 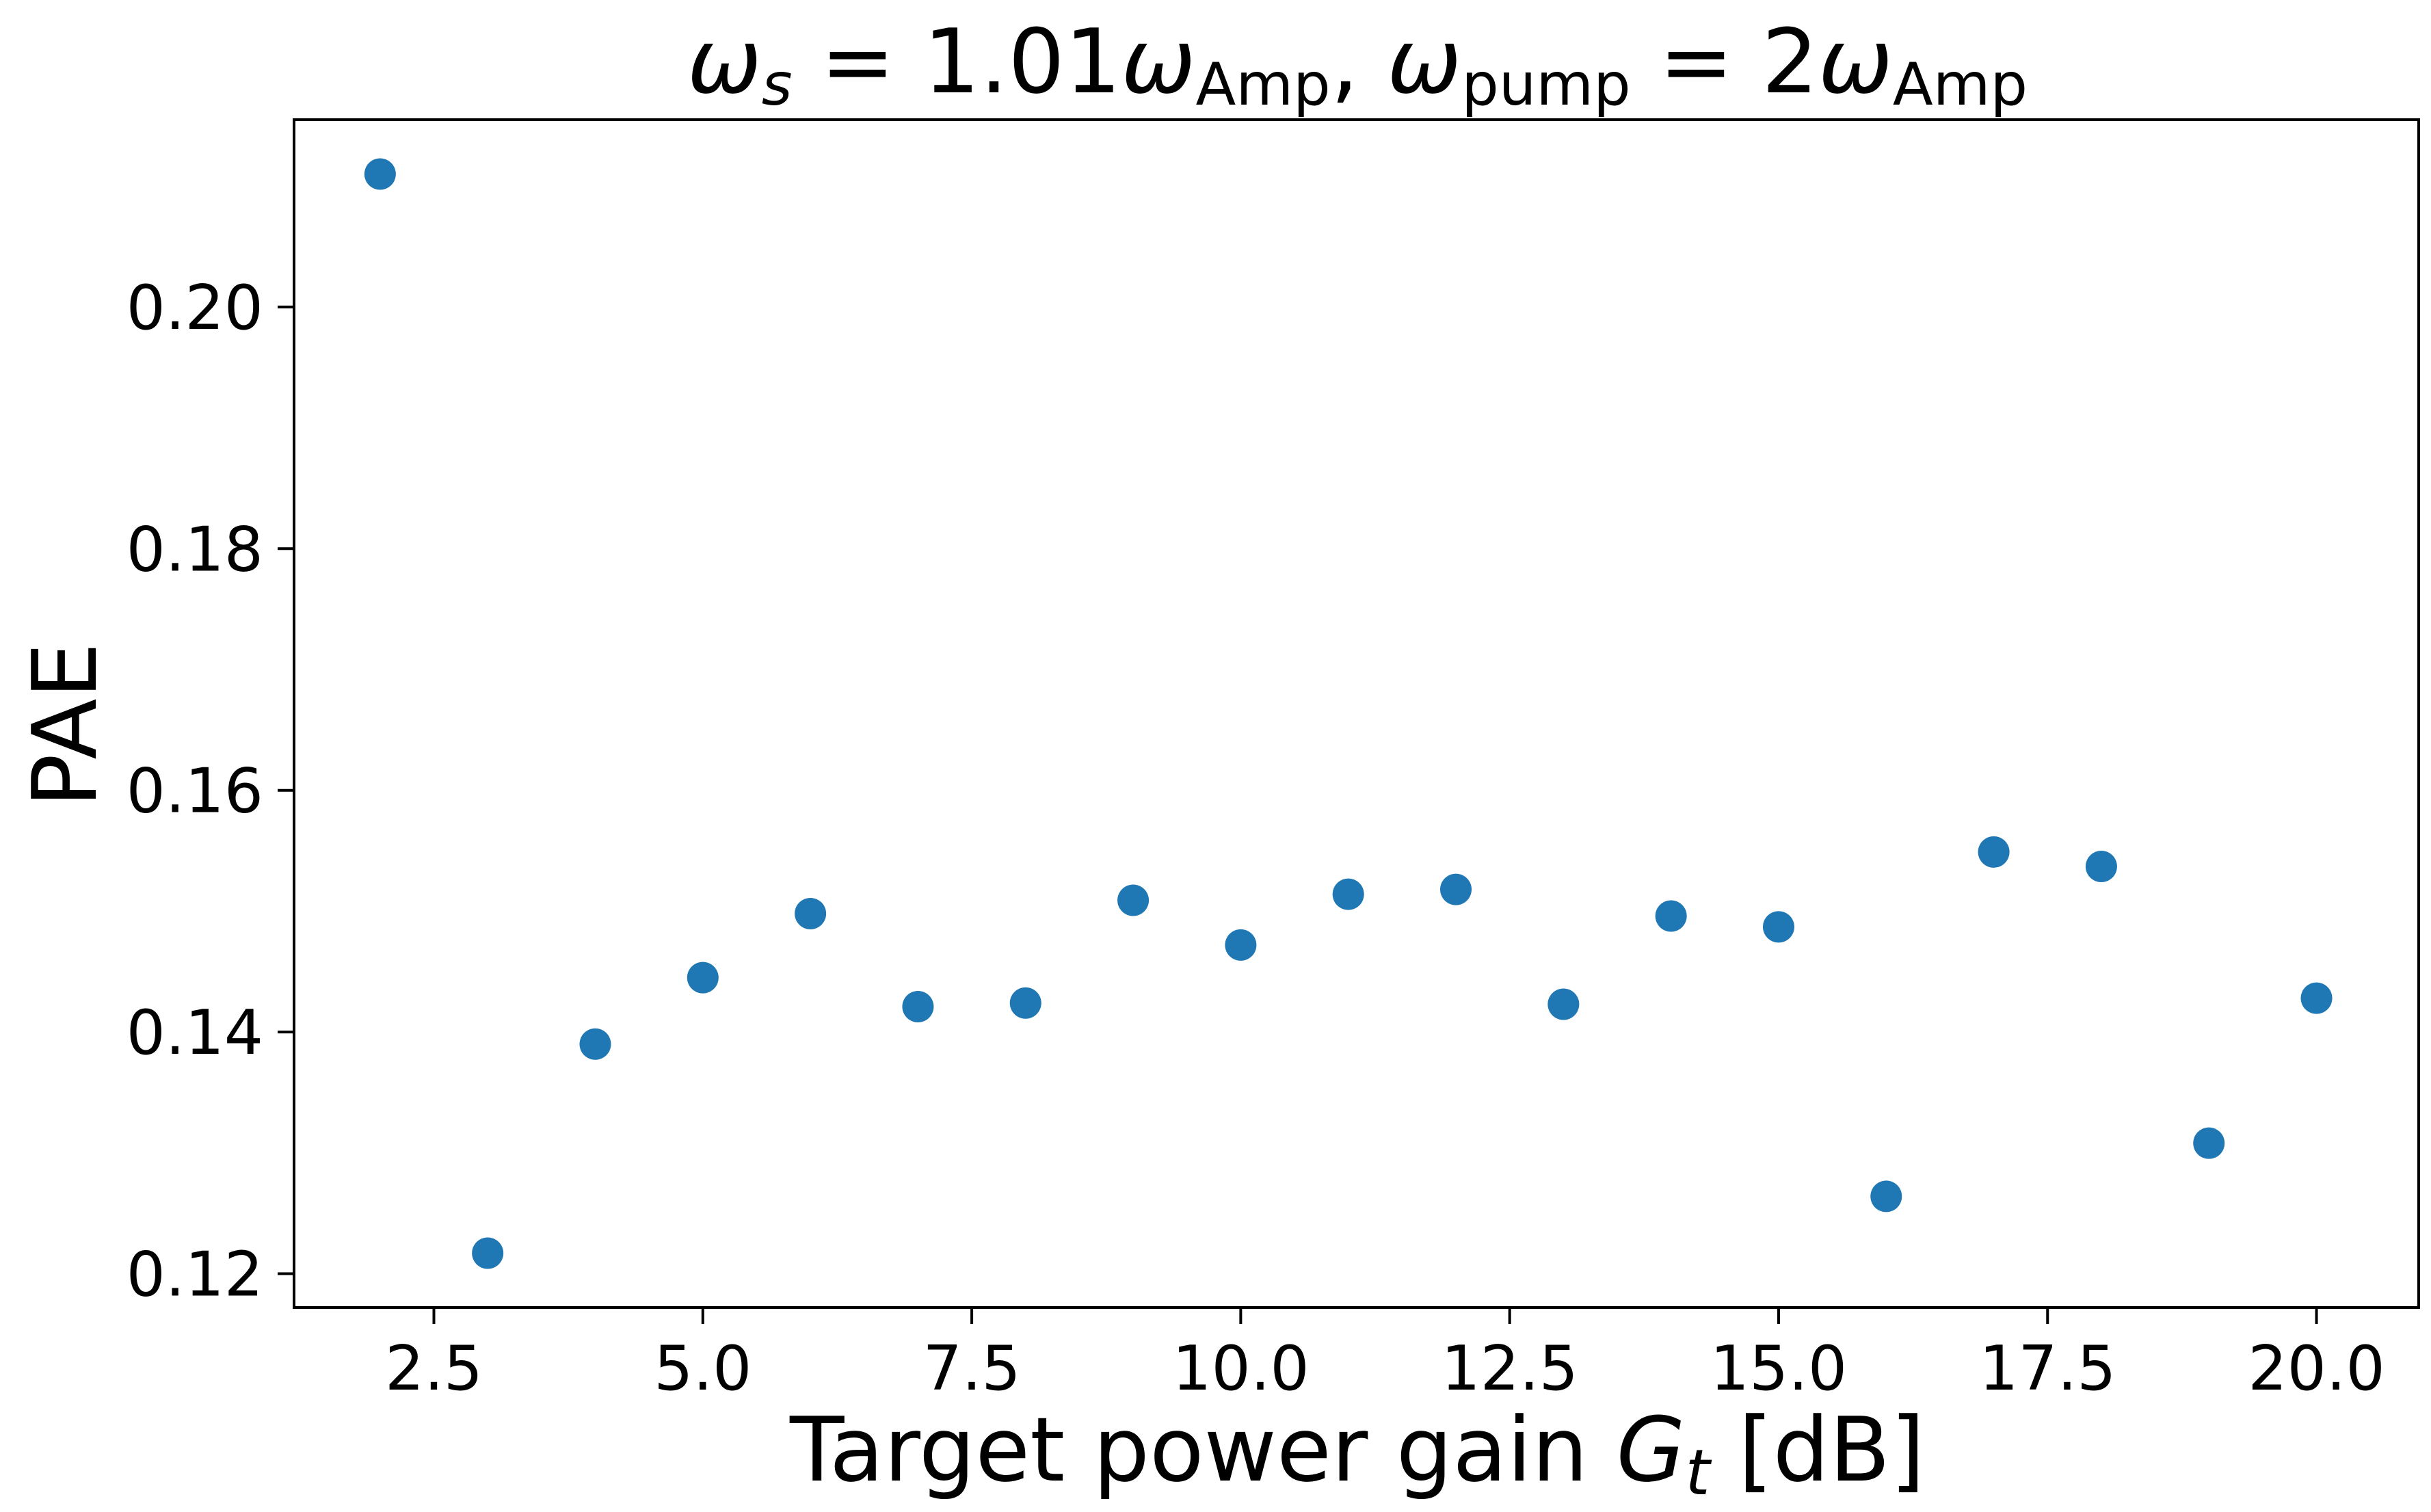 What do you see at coordinates (195, 791) in the screenshot?
I see `y-tick-label: 0.16` at bounding box center [195, 791].